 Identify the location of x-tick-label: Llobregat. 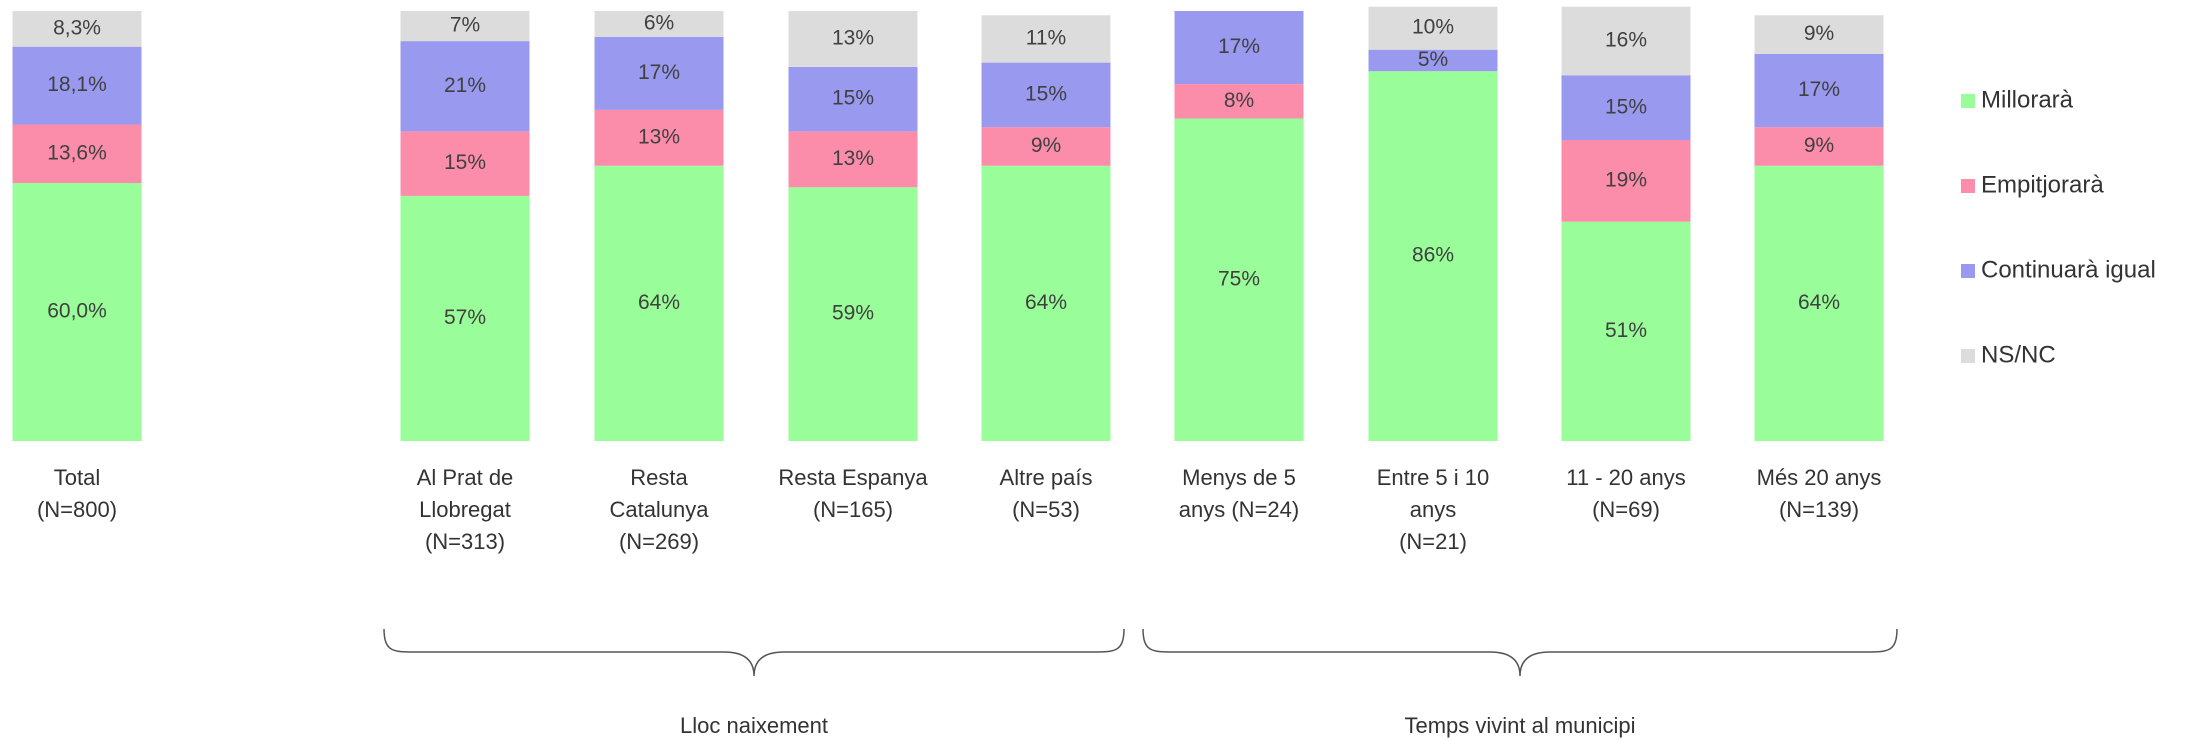
(465, 509).